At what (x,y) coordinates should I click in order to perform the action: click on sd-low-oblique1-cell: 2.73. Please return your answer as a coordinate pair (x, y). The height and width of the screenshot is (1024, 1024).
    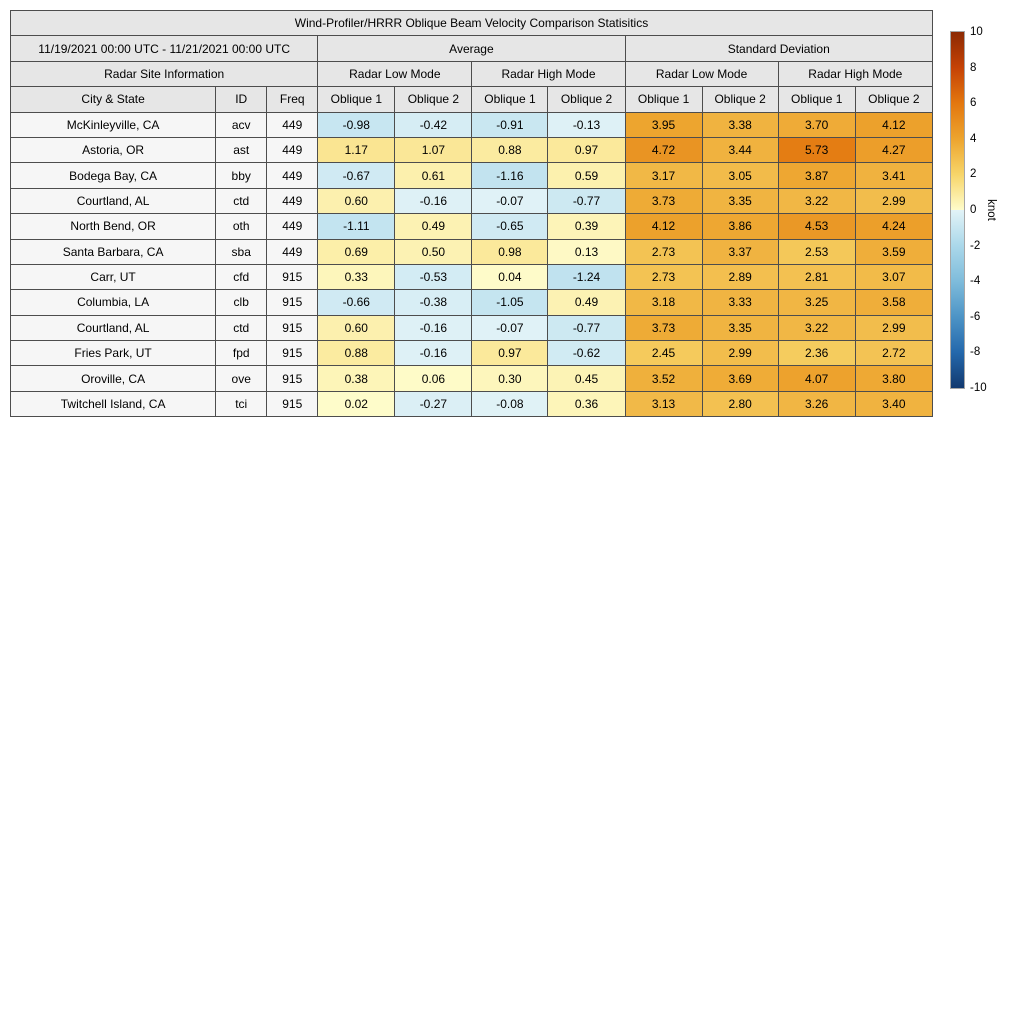
    Looking at the image, I should click on (663, 251).